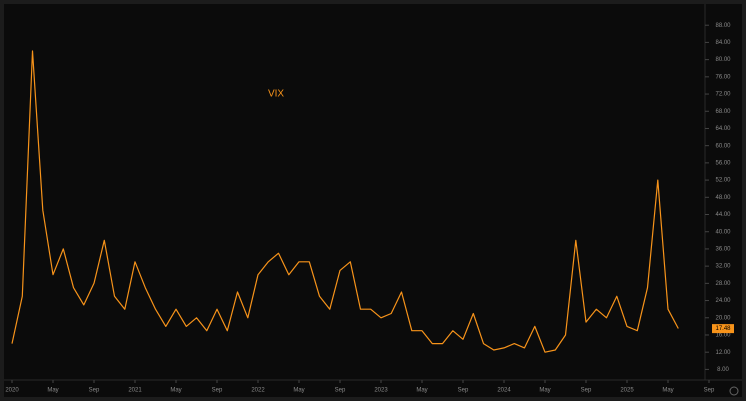 The height and width of the screenshot is (401, 746). I want to click on x-tick-label: 2021, so click(135, 391).